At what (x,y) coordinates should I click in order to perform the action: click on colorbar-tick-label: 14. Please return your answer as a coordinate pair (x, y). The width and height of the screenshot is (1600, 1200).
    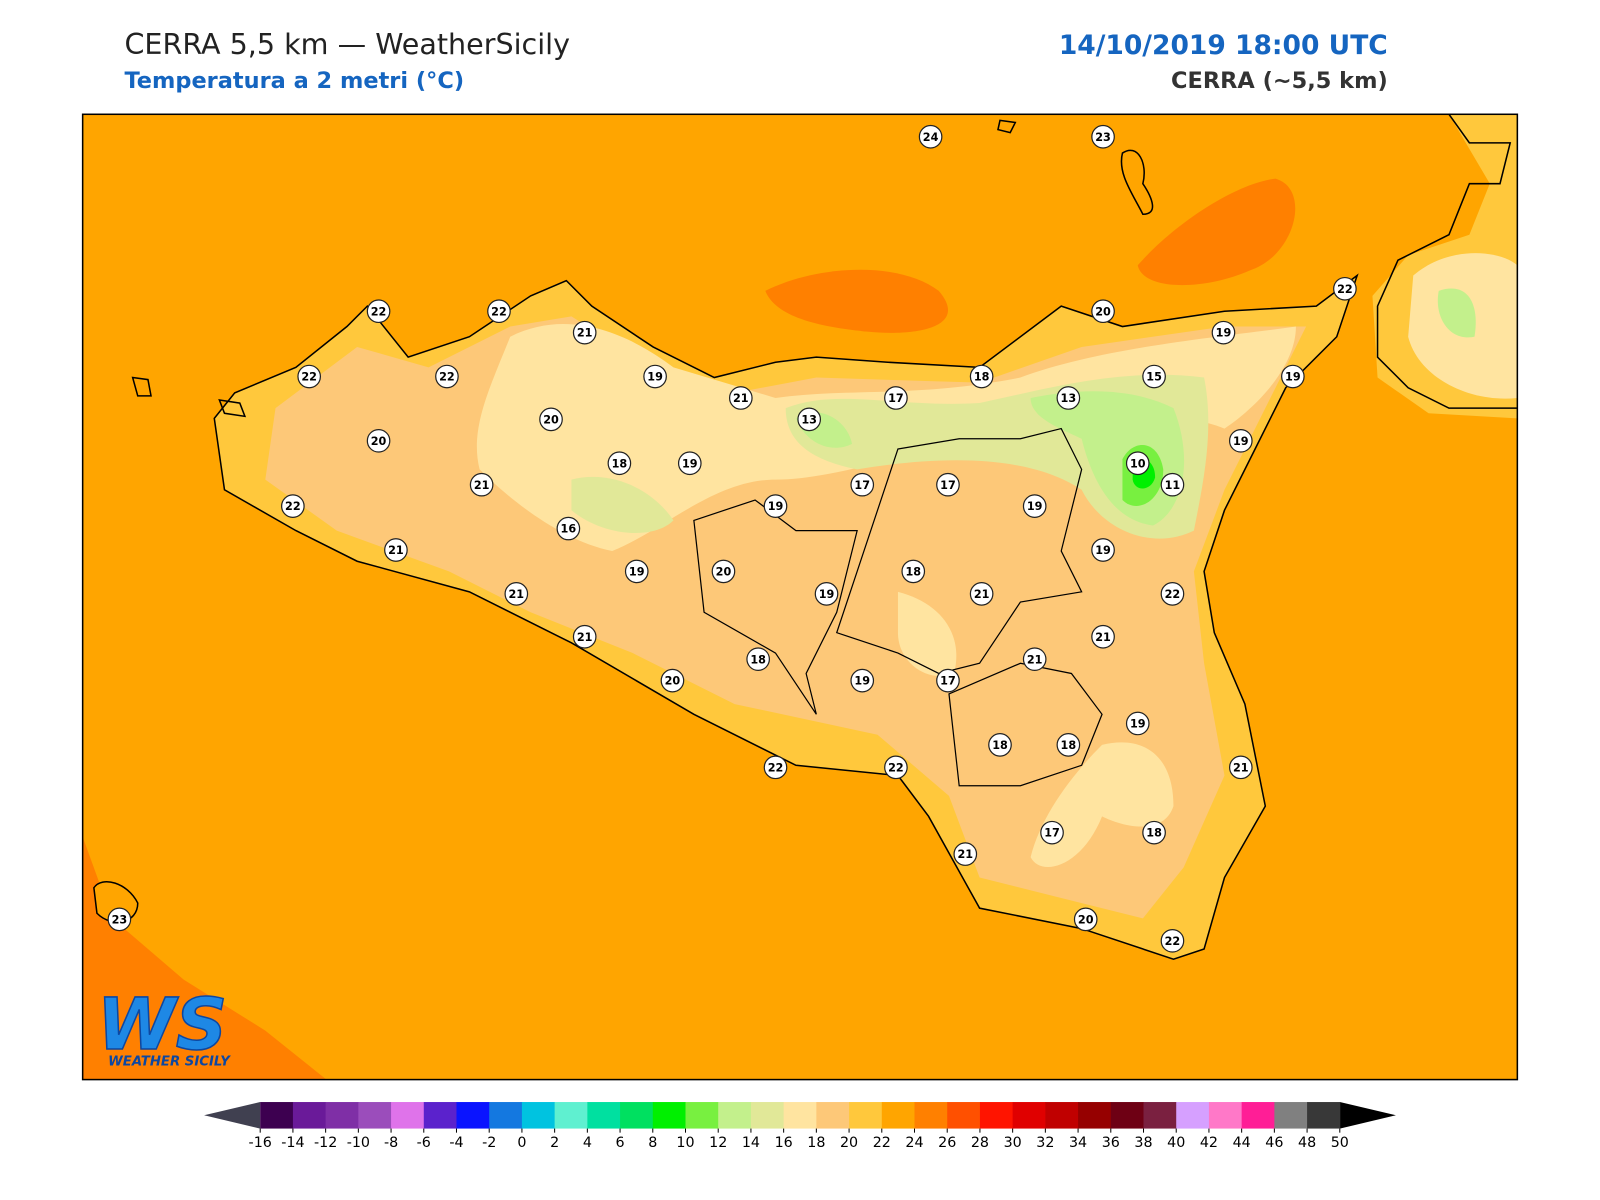
    Looking at the image, I should click on (751, 1143).